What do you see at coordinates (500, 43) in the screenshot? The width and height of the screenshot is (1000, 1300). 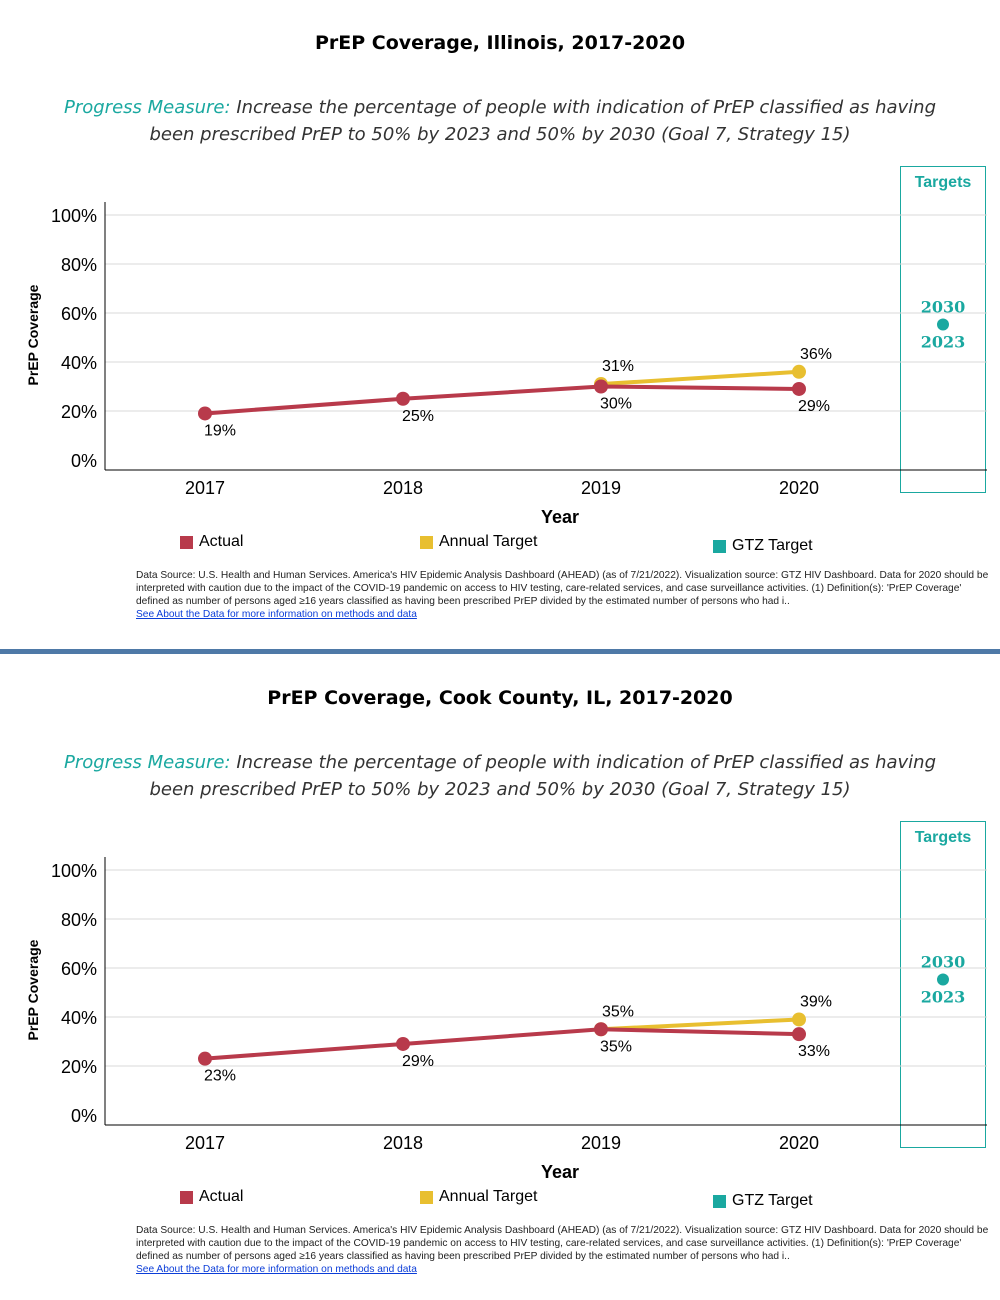 I see `chart-title: PrEP Coverage, Illinois, 2017-2020` at bounding box center [500, 43].